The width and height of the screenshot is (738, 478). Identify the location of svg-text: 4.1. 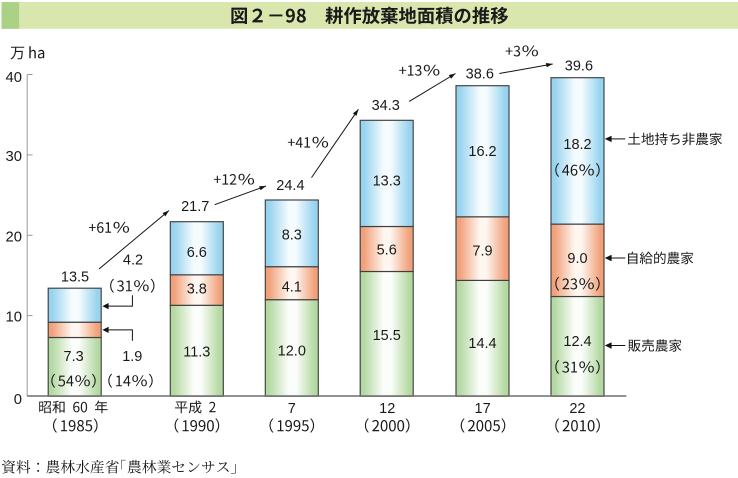
(292, 288).